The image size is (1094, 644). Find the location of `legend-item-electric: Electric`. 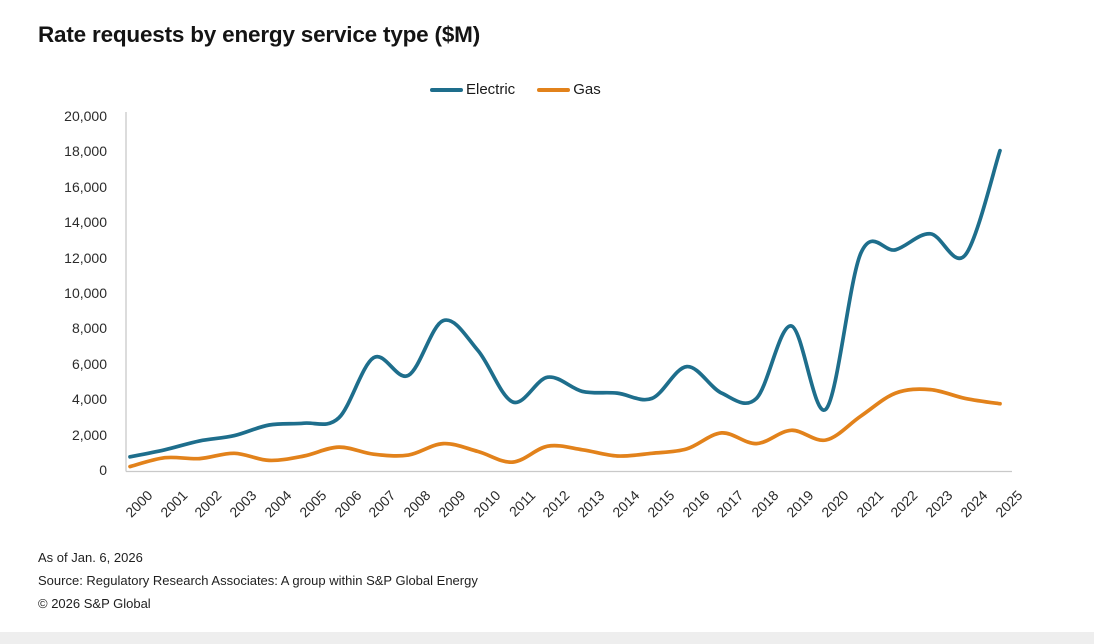

legend-item-electric: Electric is located at coordinates (472, 89).